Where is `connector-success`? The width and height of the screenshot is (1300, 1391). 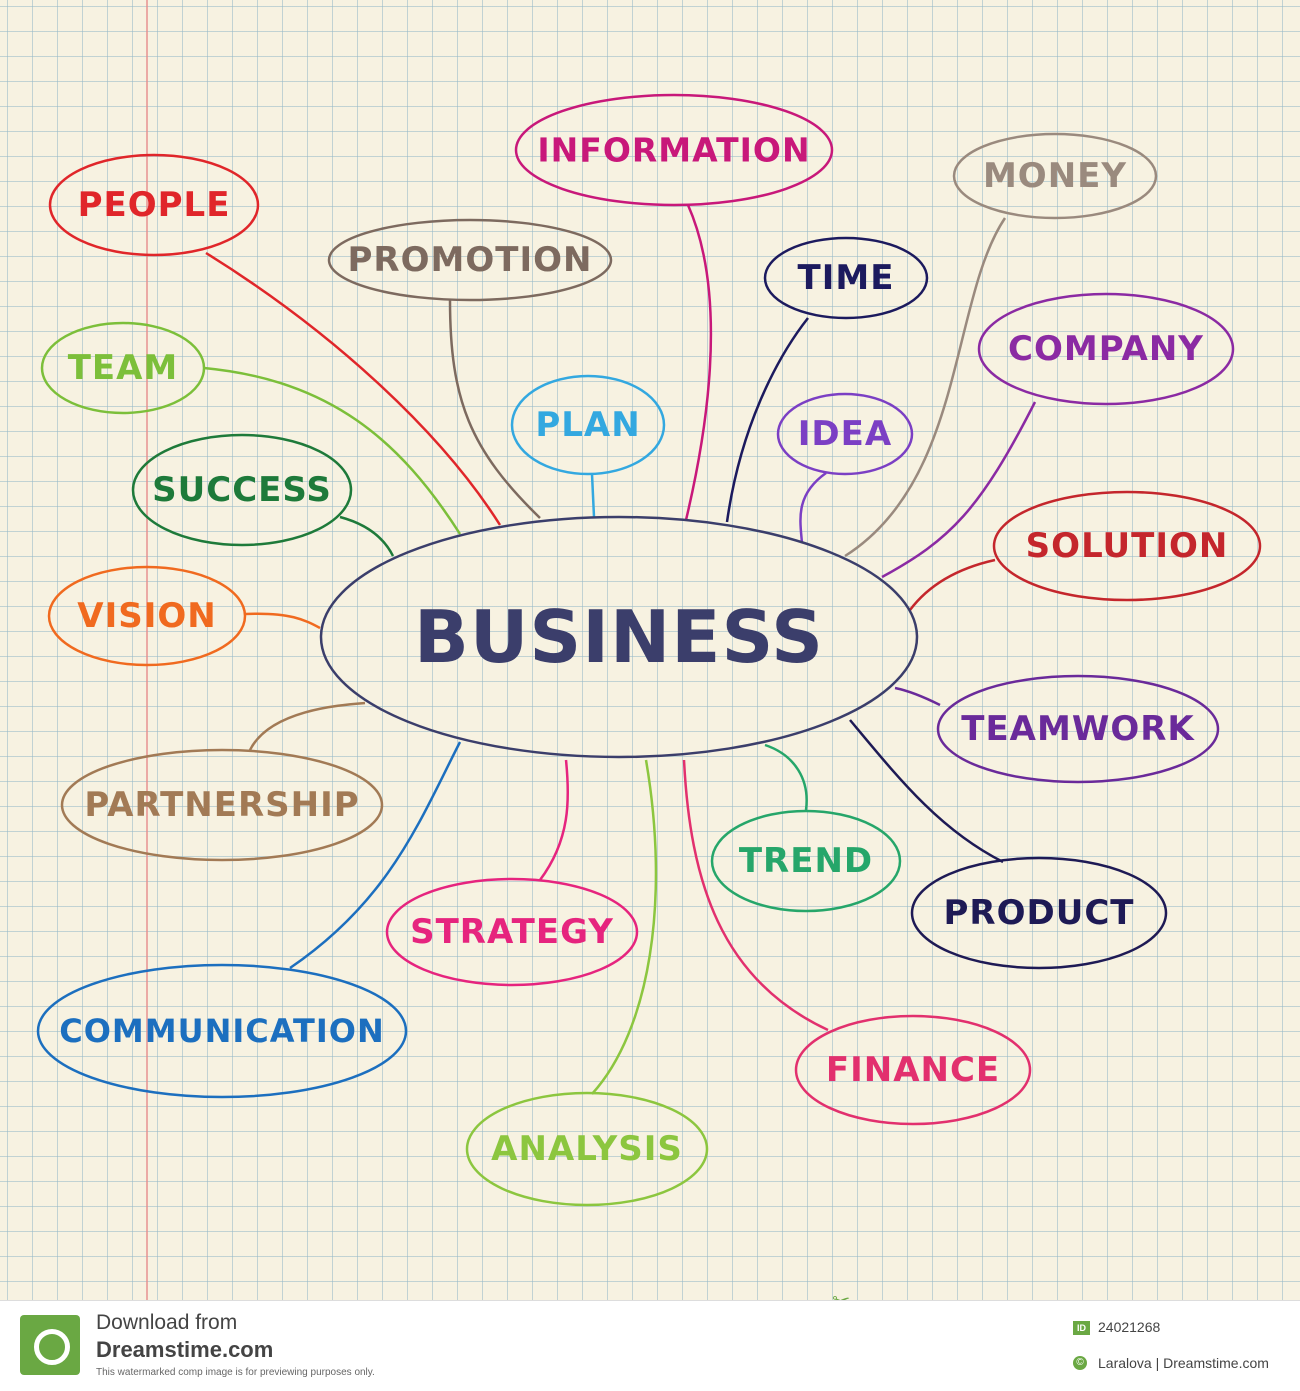
connector-success is located at coordinates (367, 536).